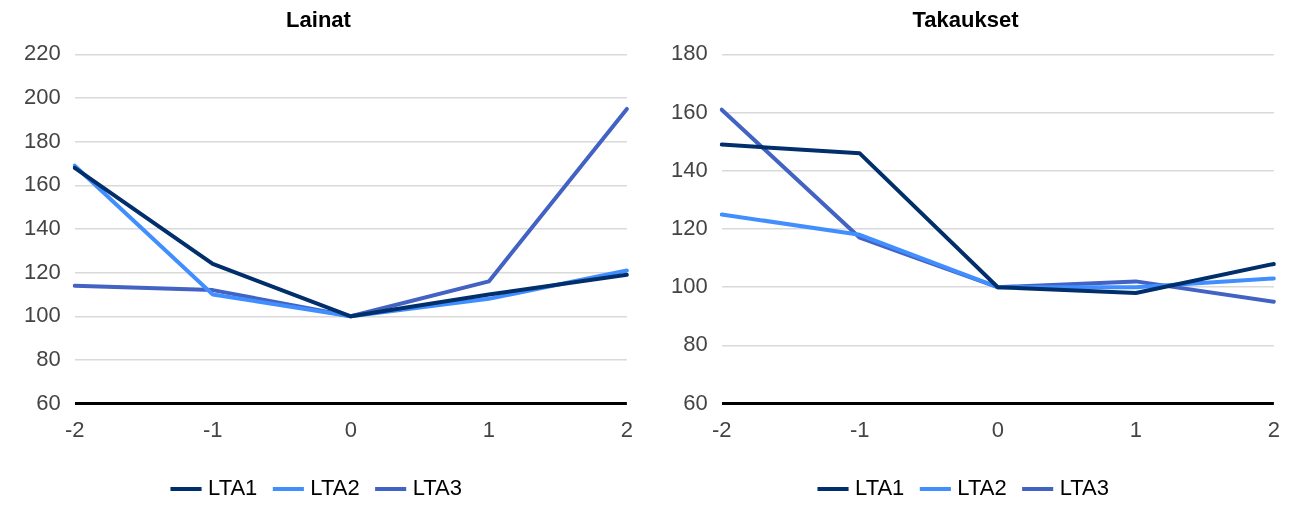 The height and width of the screenshot is (510, 1294). What do you see at coordinates (966, 20) in the screenshot?
I see `chart-title: Takaukset` at bounding box center [966, 20].